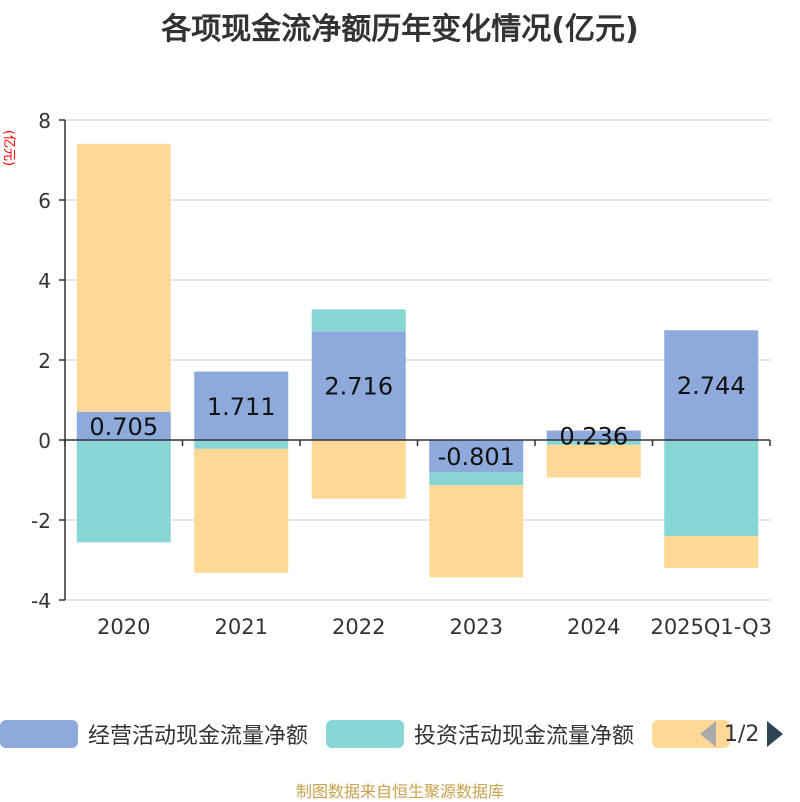 The image size is (800, 802). I want to click on legend-label: 经营活动现金流量净额, so click(198, 736).